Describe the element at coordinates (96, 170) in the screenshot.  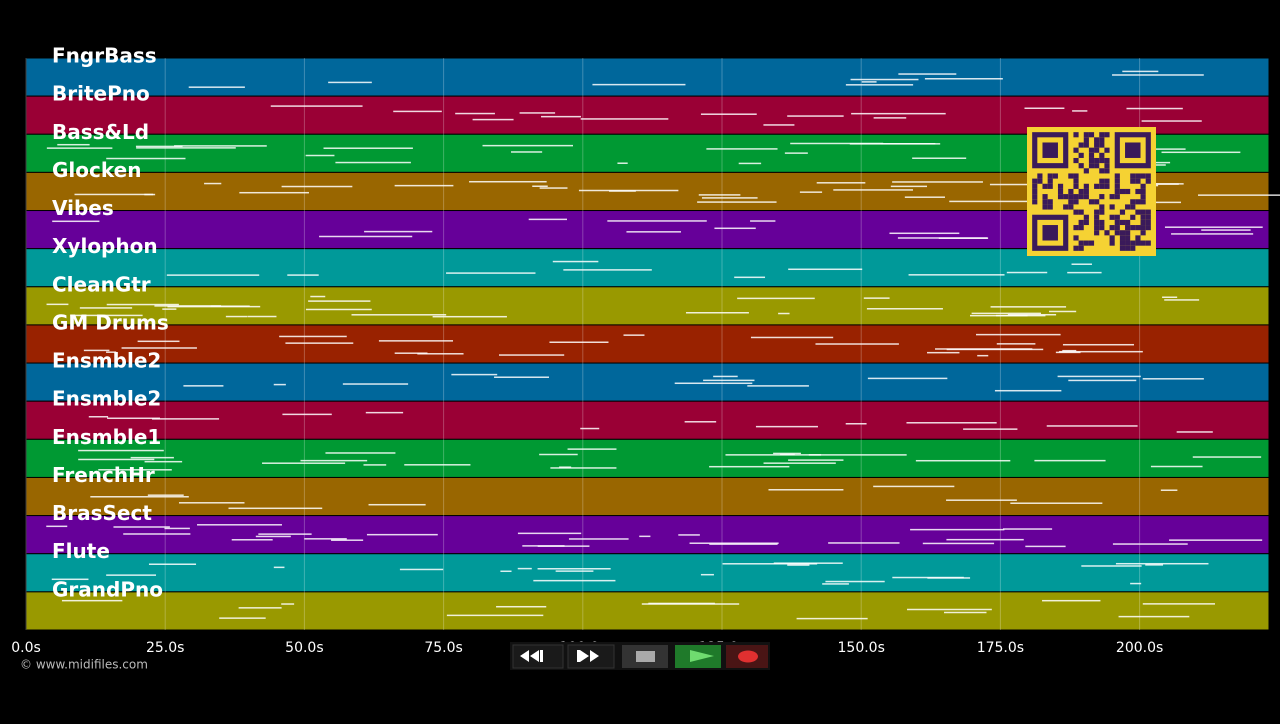
I see `track-label: Glocken` at that location.